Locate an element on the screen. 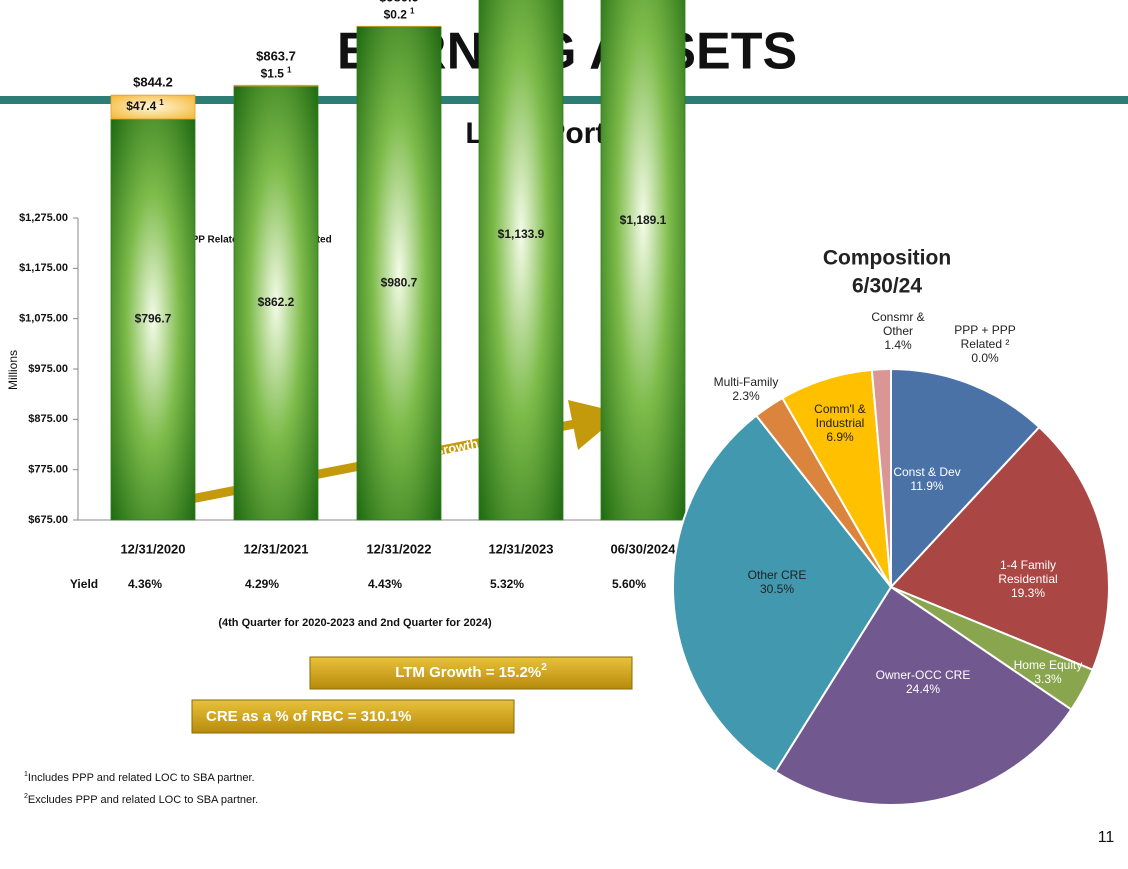 The width and height of the screenshot is (1128, 869). slice-value: 24.4% is located at coordinates (923, 689).